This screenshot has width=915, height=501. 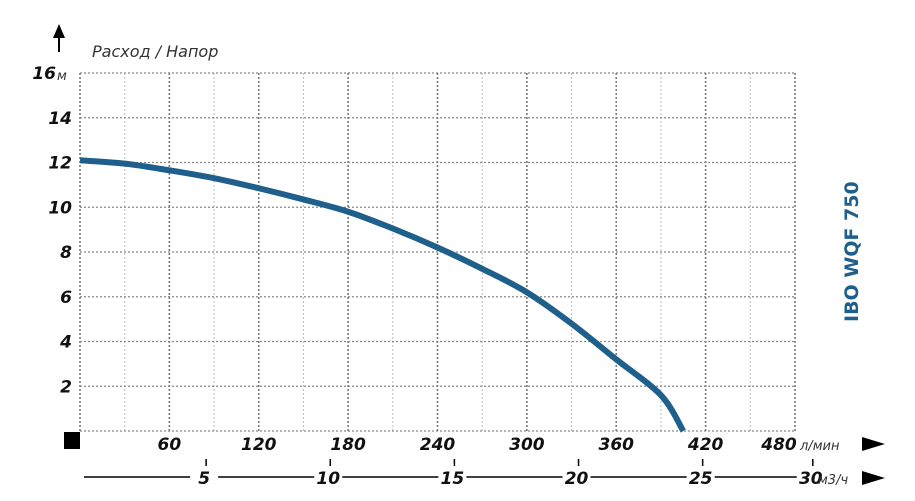 I want to click on y-tick-label: 10, so click(x=60, y=208).